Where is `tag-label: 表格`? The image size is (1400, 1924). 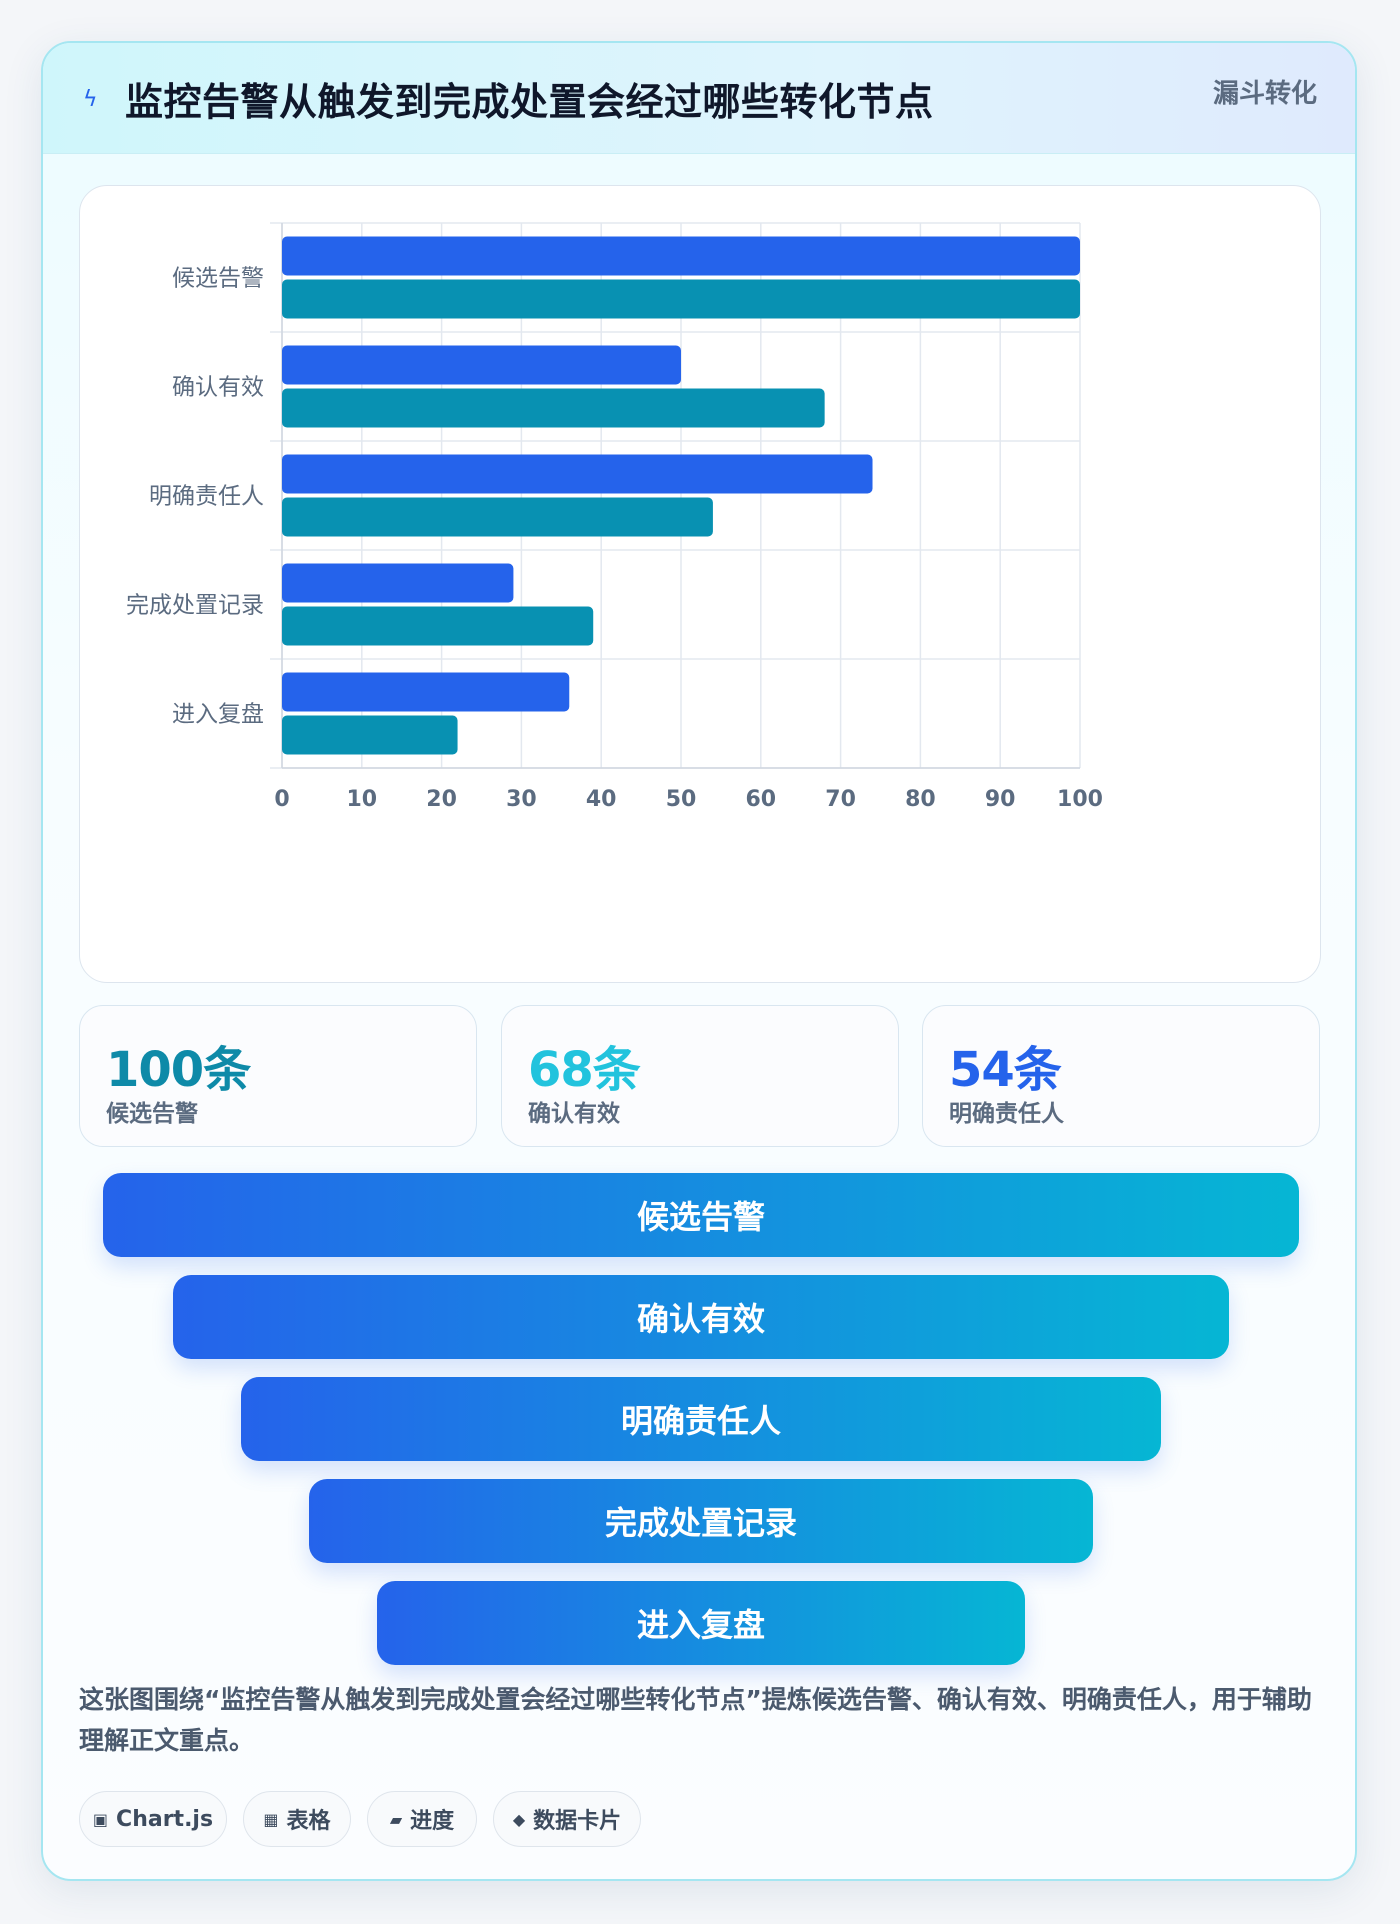 tag-label: 表格 is located at coordinates (308, 1821).